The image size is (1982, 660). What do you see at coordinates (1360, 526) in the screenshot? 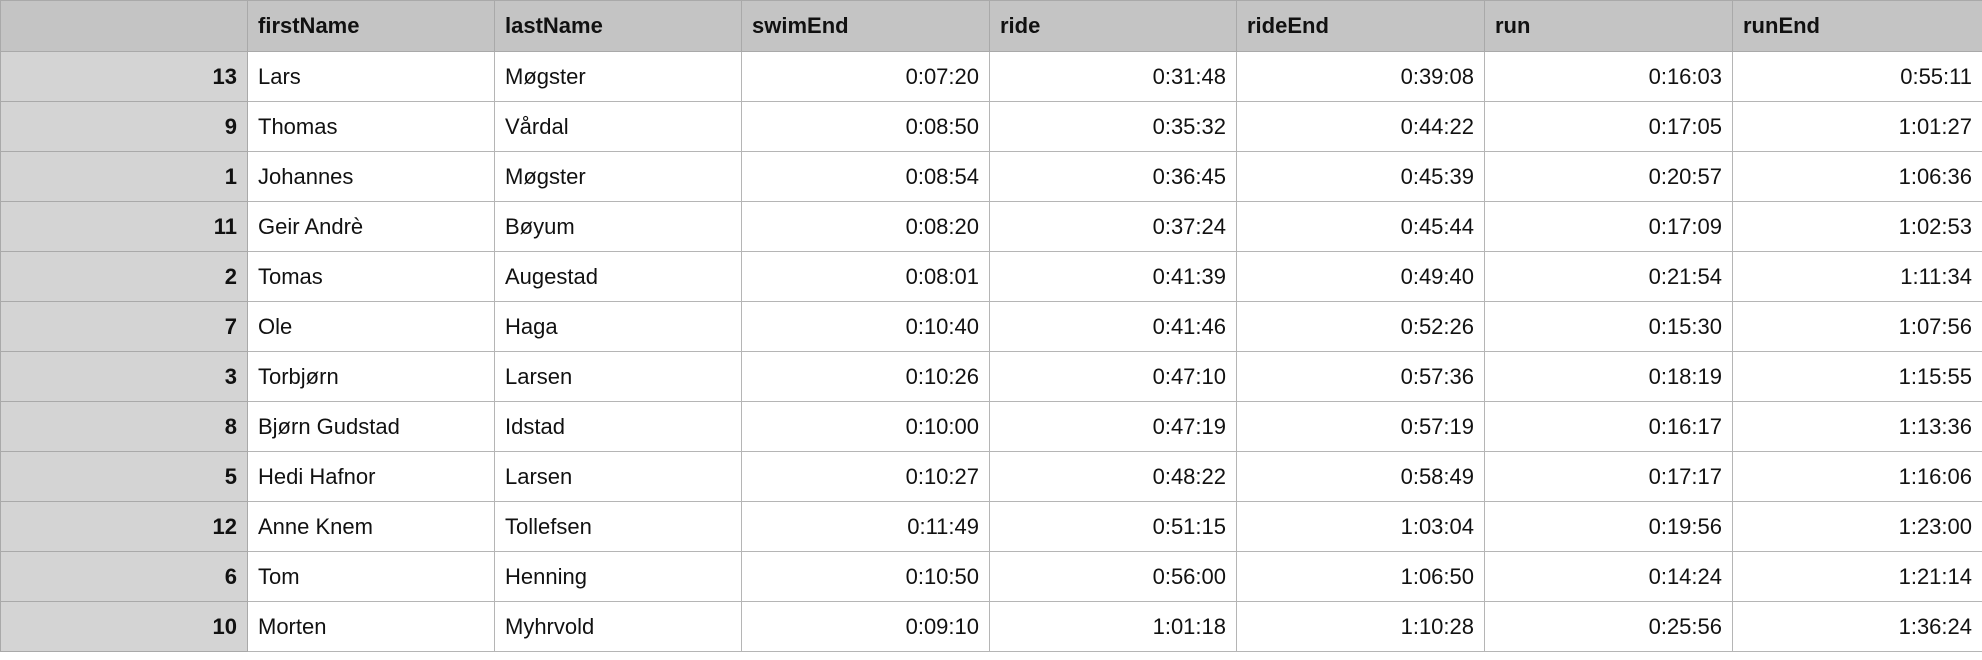
I see `rideend-cell: 1:03:04` at bounding box center [1360, 526].